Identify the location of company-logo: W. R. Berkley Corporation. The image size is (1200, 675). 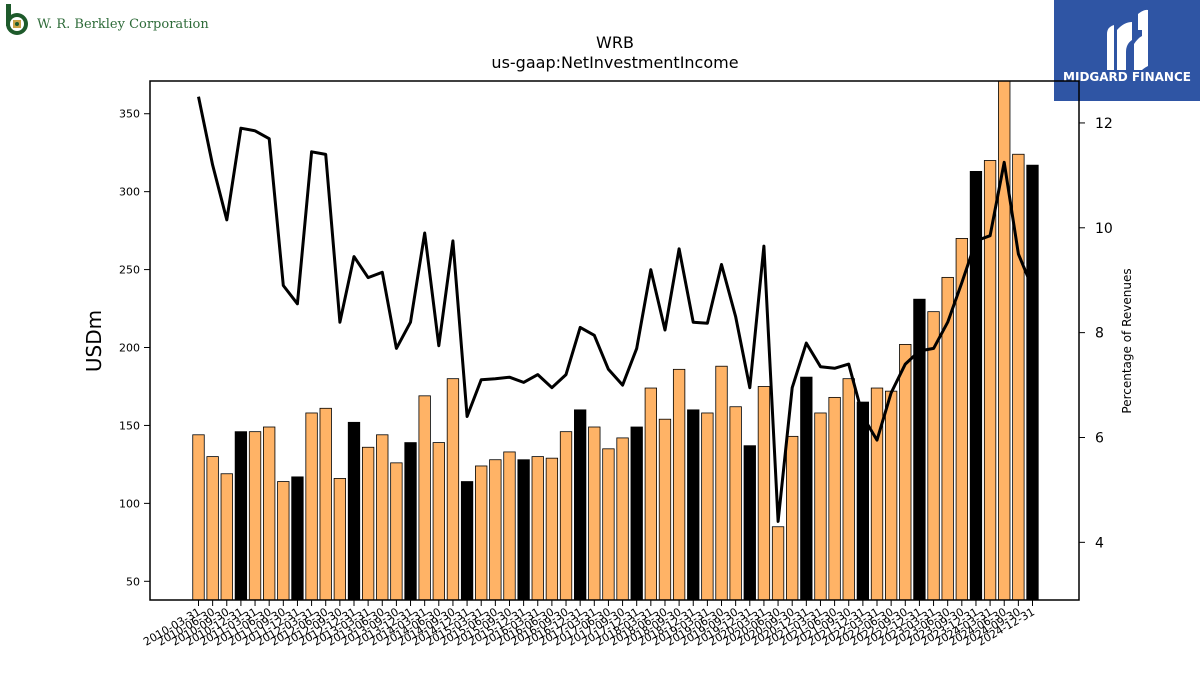
(107, 19).